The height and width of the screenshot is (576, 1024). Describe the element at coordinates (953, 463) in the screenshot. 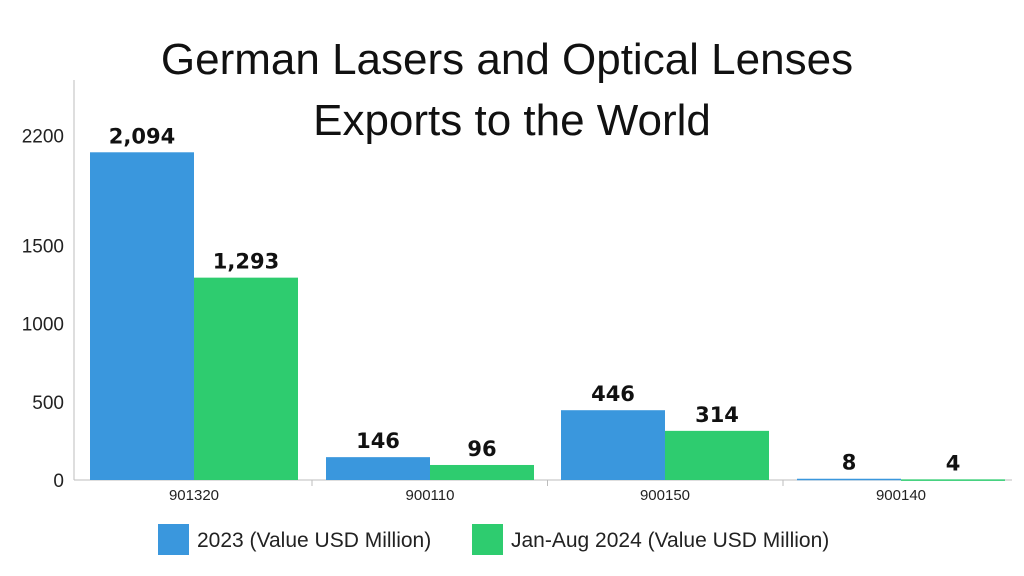

I see `data-label-900140-series-1: 4` at that location.